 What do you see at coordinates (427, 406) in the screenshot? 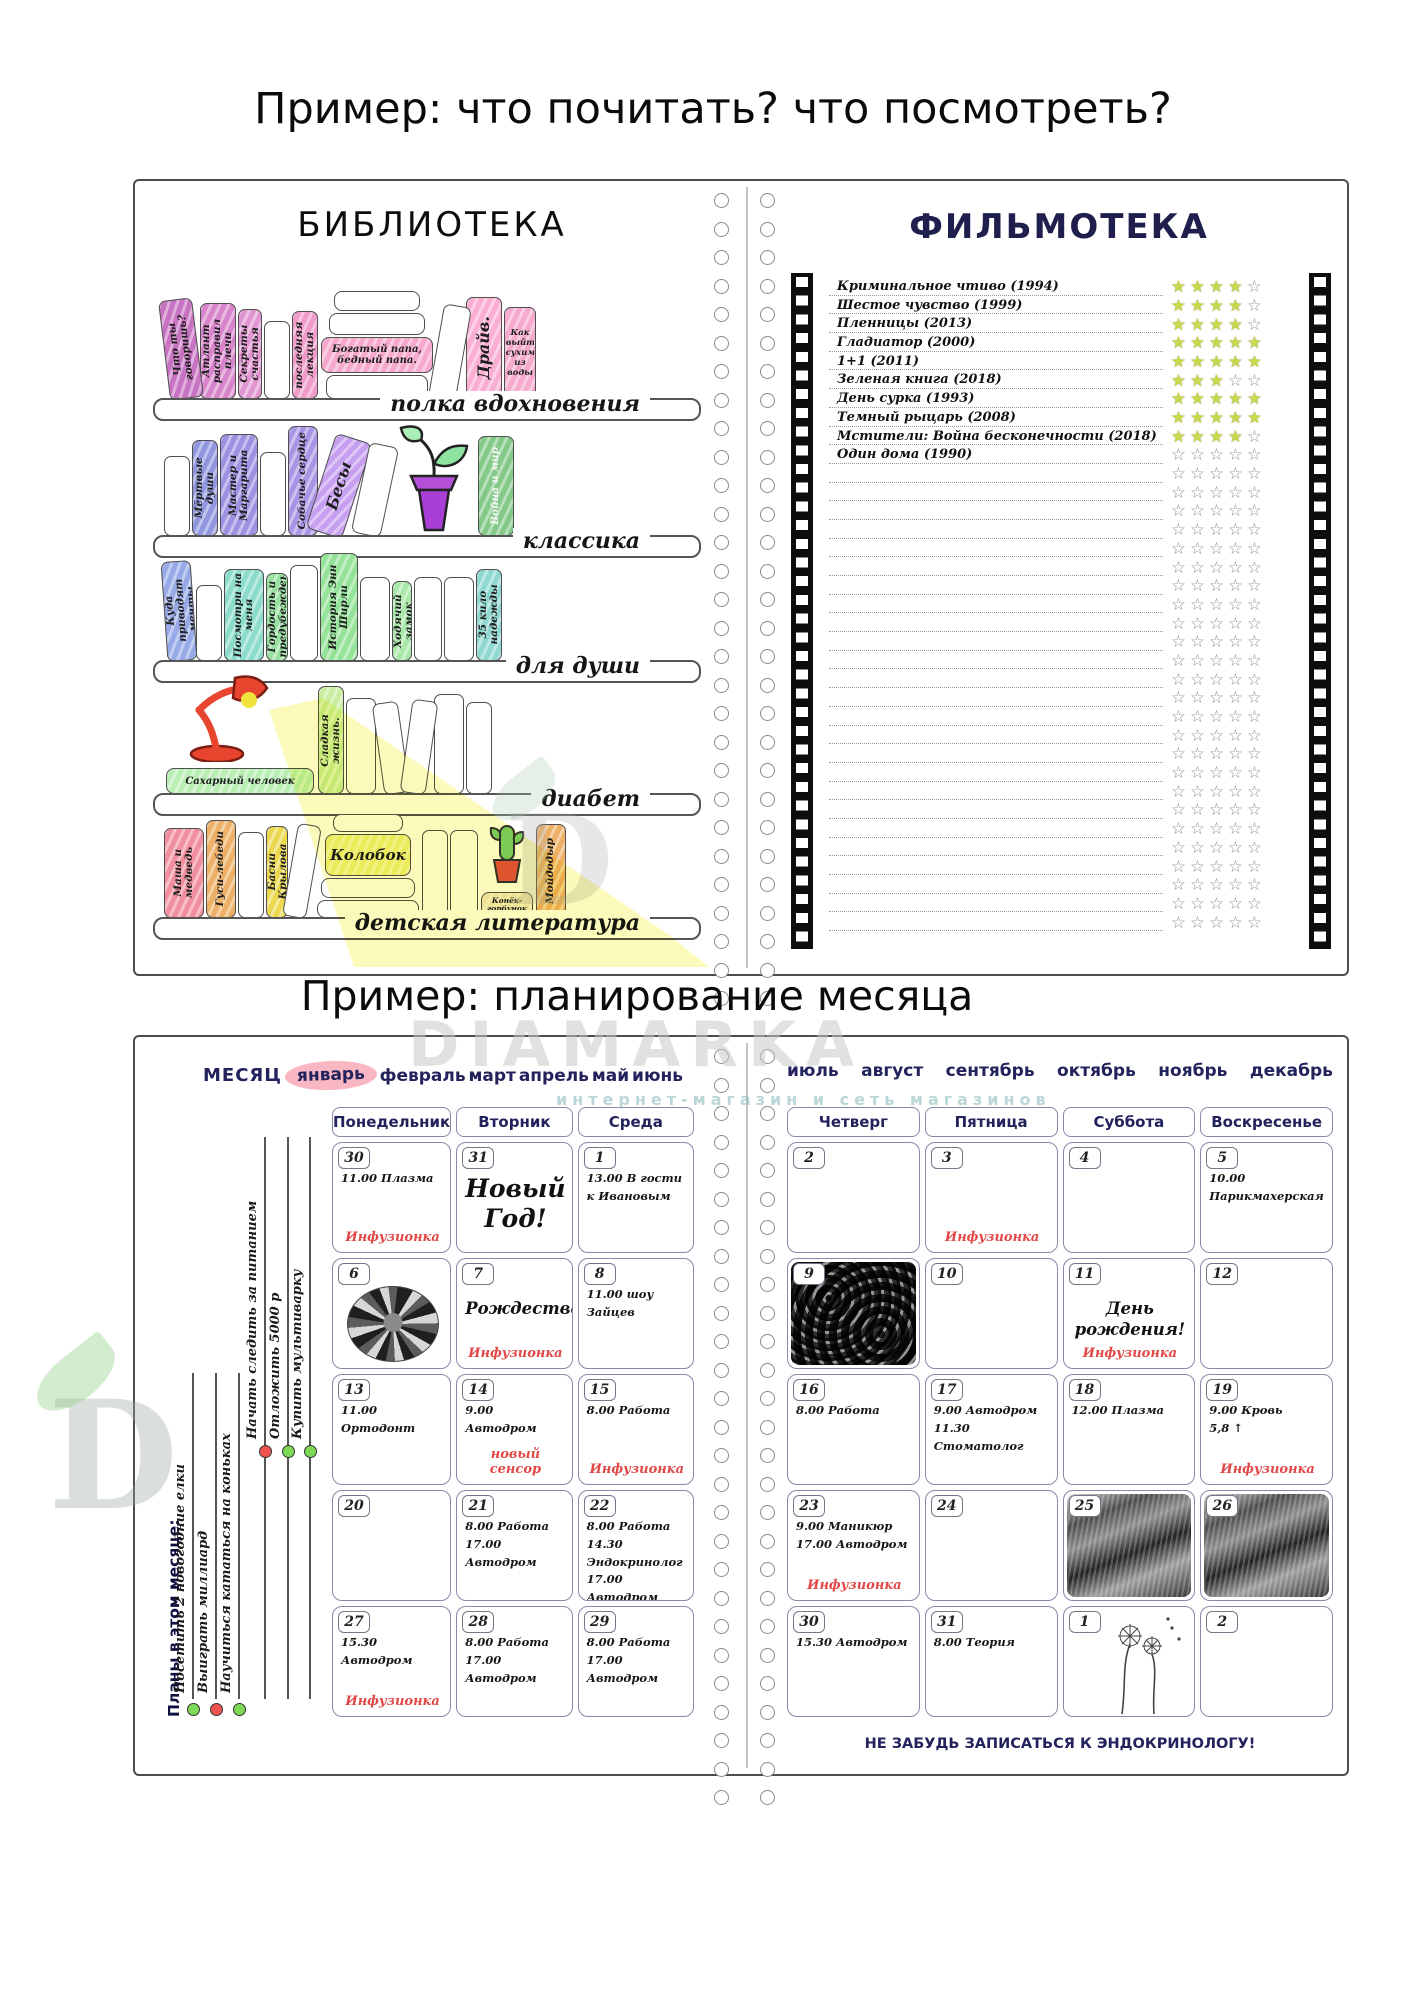
I see `shelf-board: полка вдохновения` at bounding box center [427, 406].